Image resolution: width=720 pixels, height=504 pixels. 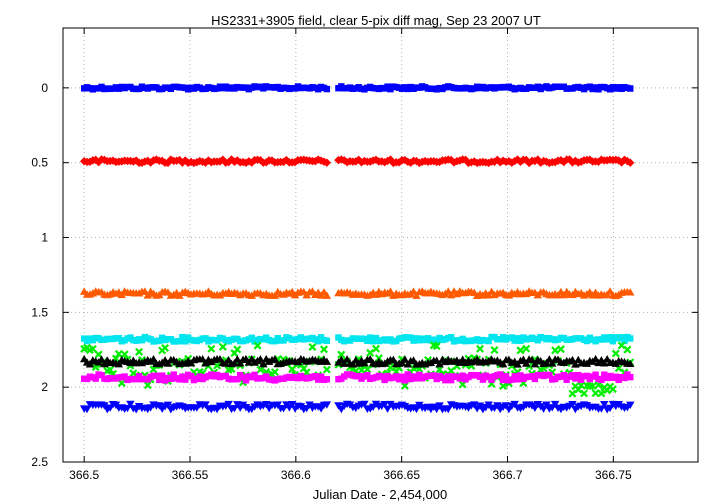 What do you see at coordinates (44, 387) in the screenshot?
I see `y-tick-label: 2` at bounding box center [44, 387].